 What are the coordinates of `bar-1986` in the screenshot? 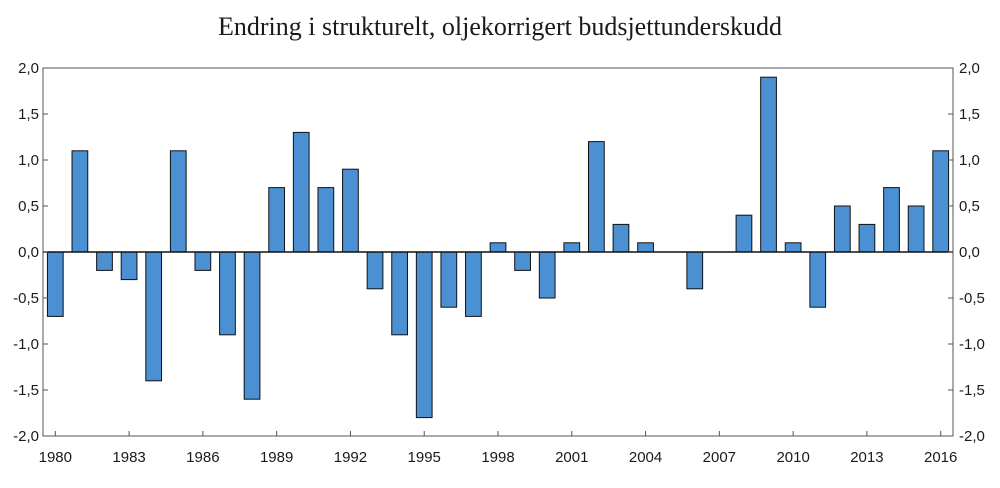 It's located at (203, 261).